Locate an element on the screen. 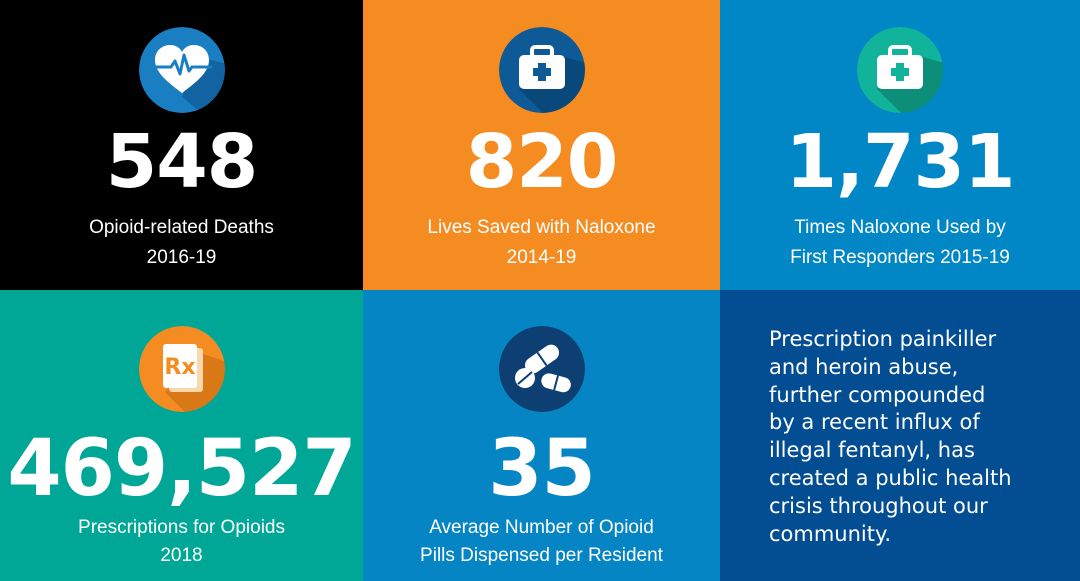 The height and width of the screenshot is (581, 1080). svg-text: Rx is located at coordinates (179, 367).